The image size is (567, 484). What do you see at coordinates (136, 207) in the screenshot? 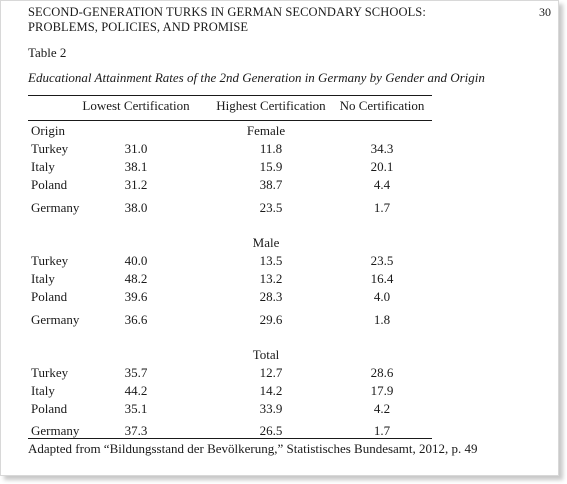
I see `cell-lowest: 38.0` at bounding box center [136, 207].